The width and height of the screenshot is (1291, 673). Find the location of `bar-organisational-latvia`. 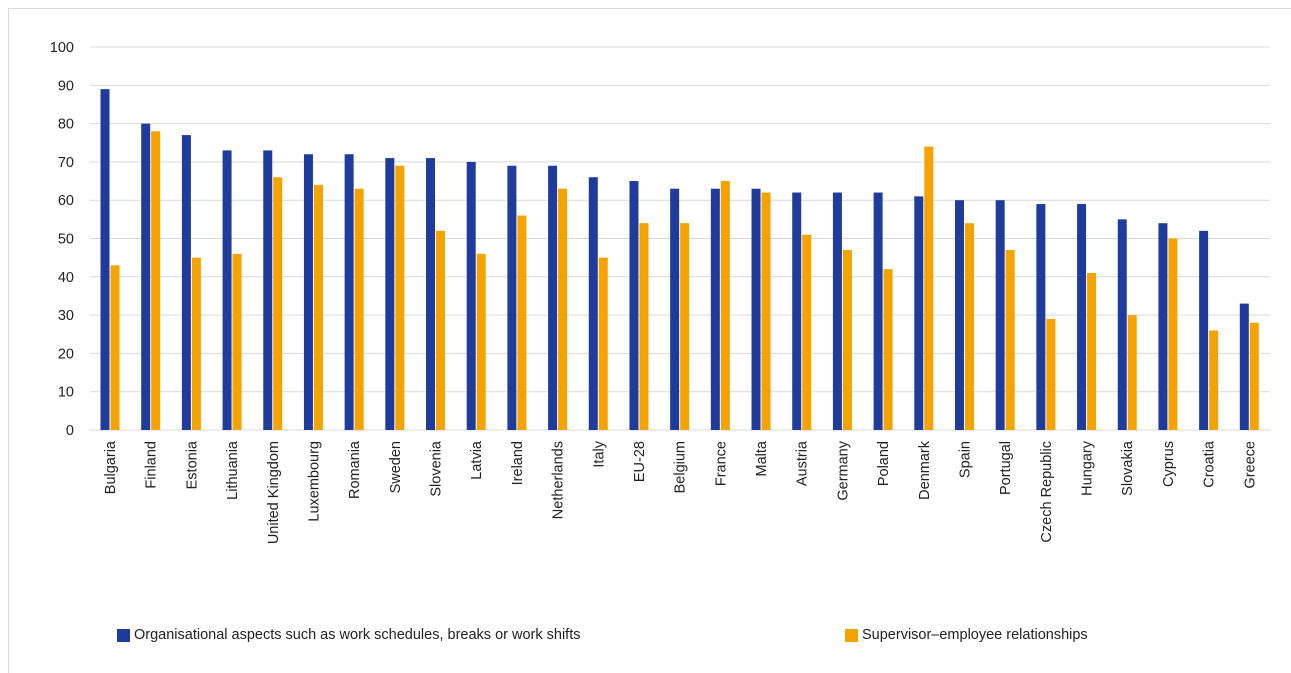

bar-organisational-latvia is located at coordinates (471, 295).